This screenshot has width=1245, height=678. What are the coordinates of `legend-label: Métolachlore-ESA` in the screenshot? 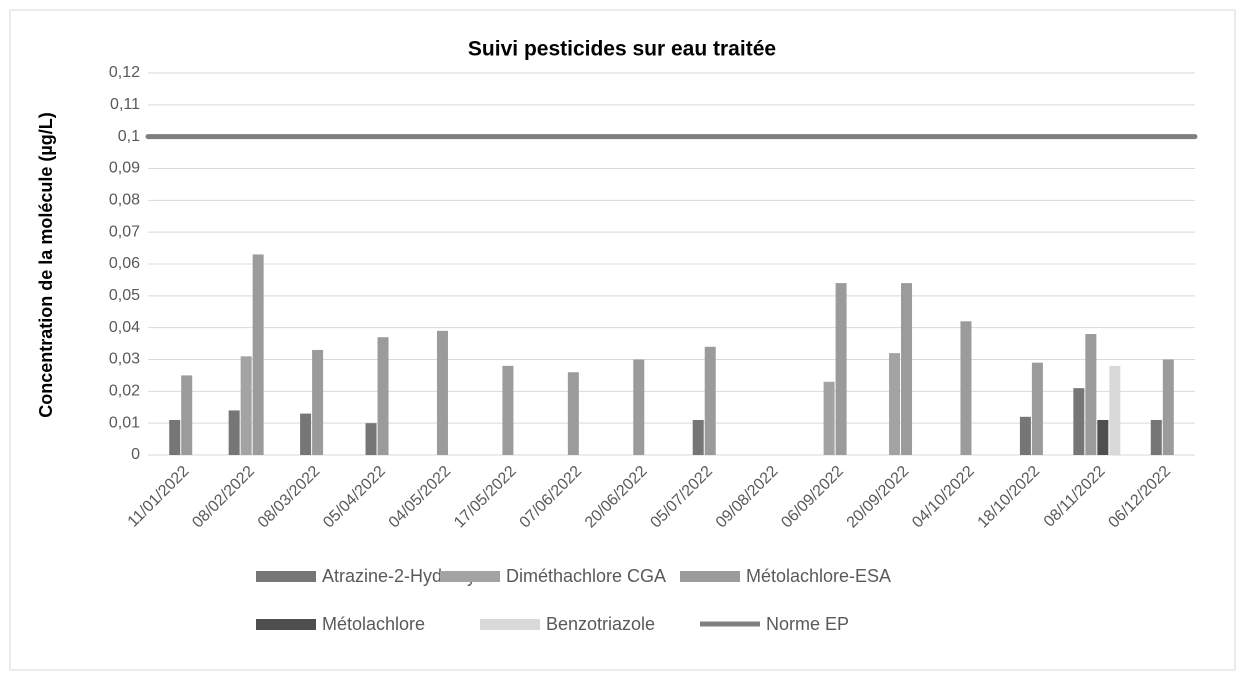 It's located at (818, 576).